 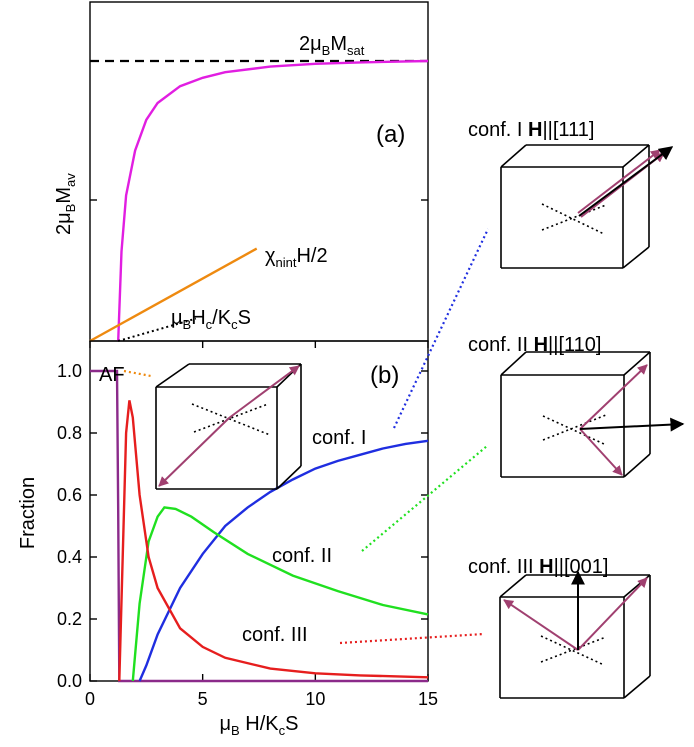 What do you see at coordinates (575, 634) in the screenshot?
I see `cube-conf3` at bounding box center [575, 634].